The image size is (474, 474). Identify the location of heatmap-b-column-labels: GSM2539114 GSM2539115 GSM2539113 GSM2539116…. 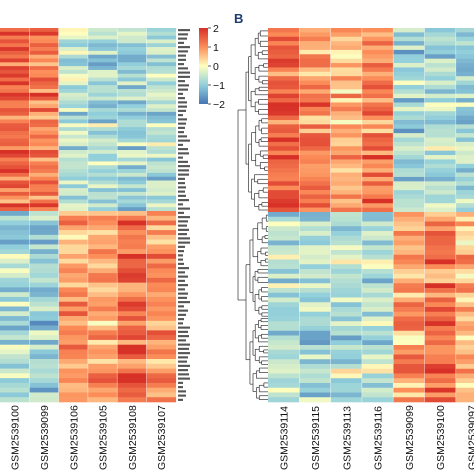
(376, 437).